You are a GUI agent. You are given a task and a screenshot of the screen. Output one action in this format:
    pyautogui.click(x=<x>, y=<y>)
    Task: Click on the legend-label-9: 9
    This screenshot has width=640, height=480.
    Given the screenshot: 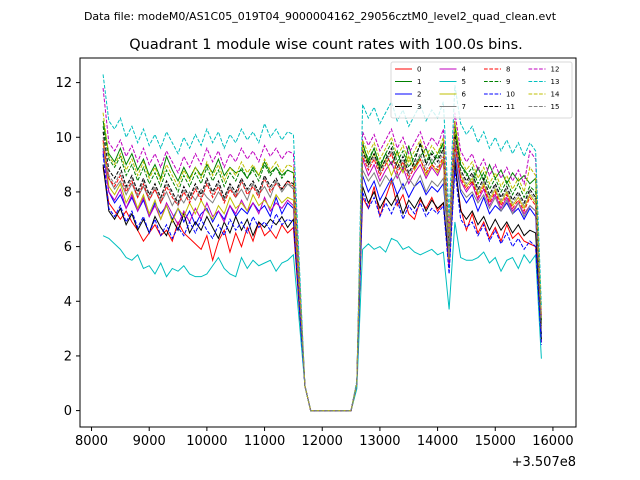 What is the action you would take?
    pyautogui.click(x=508, y=82)
    